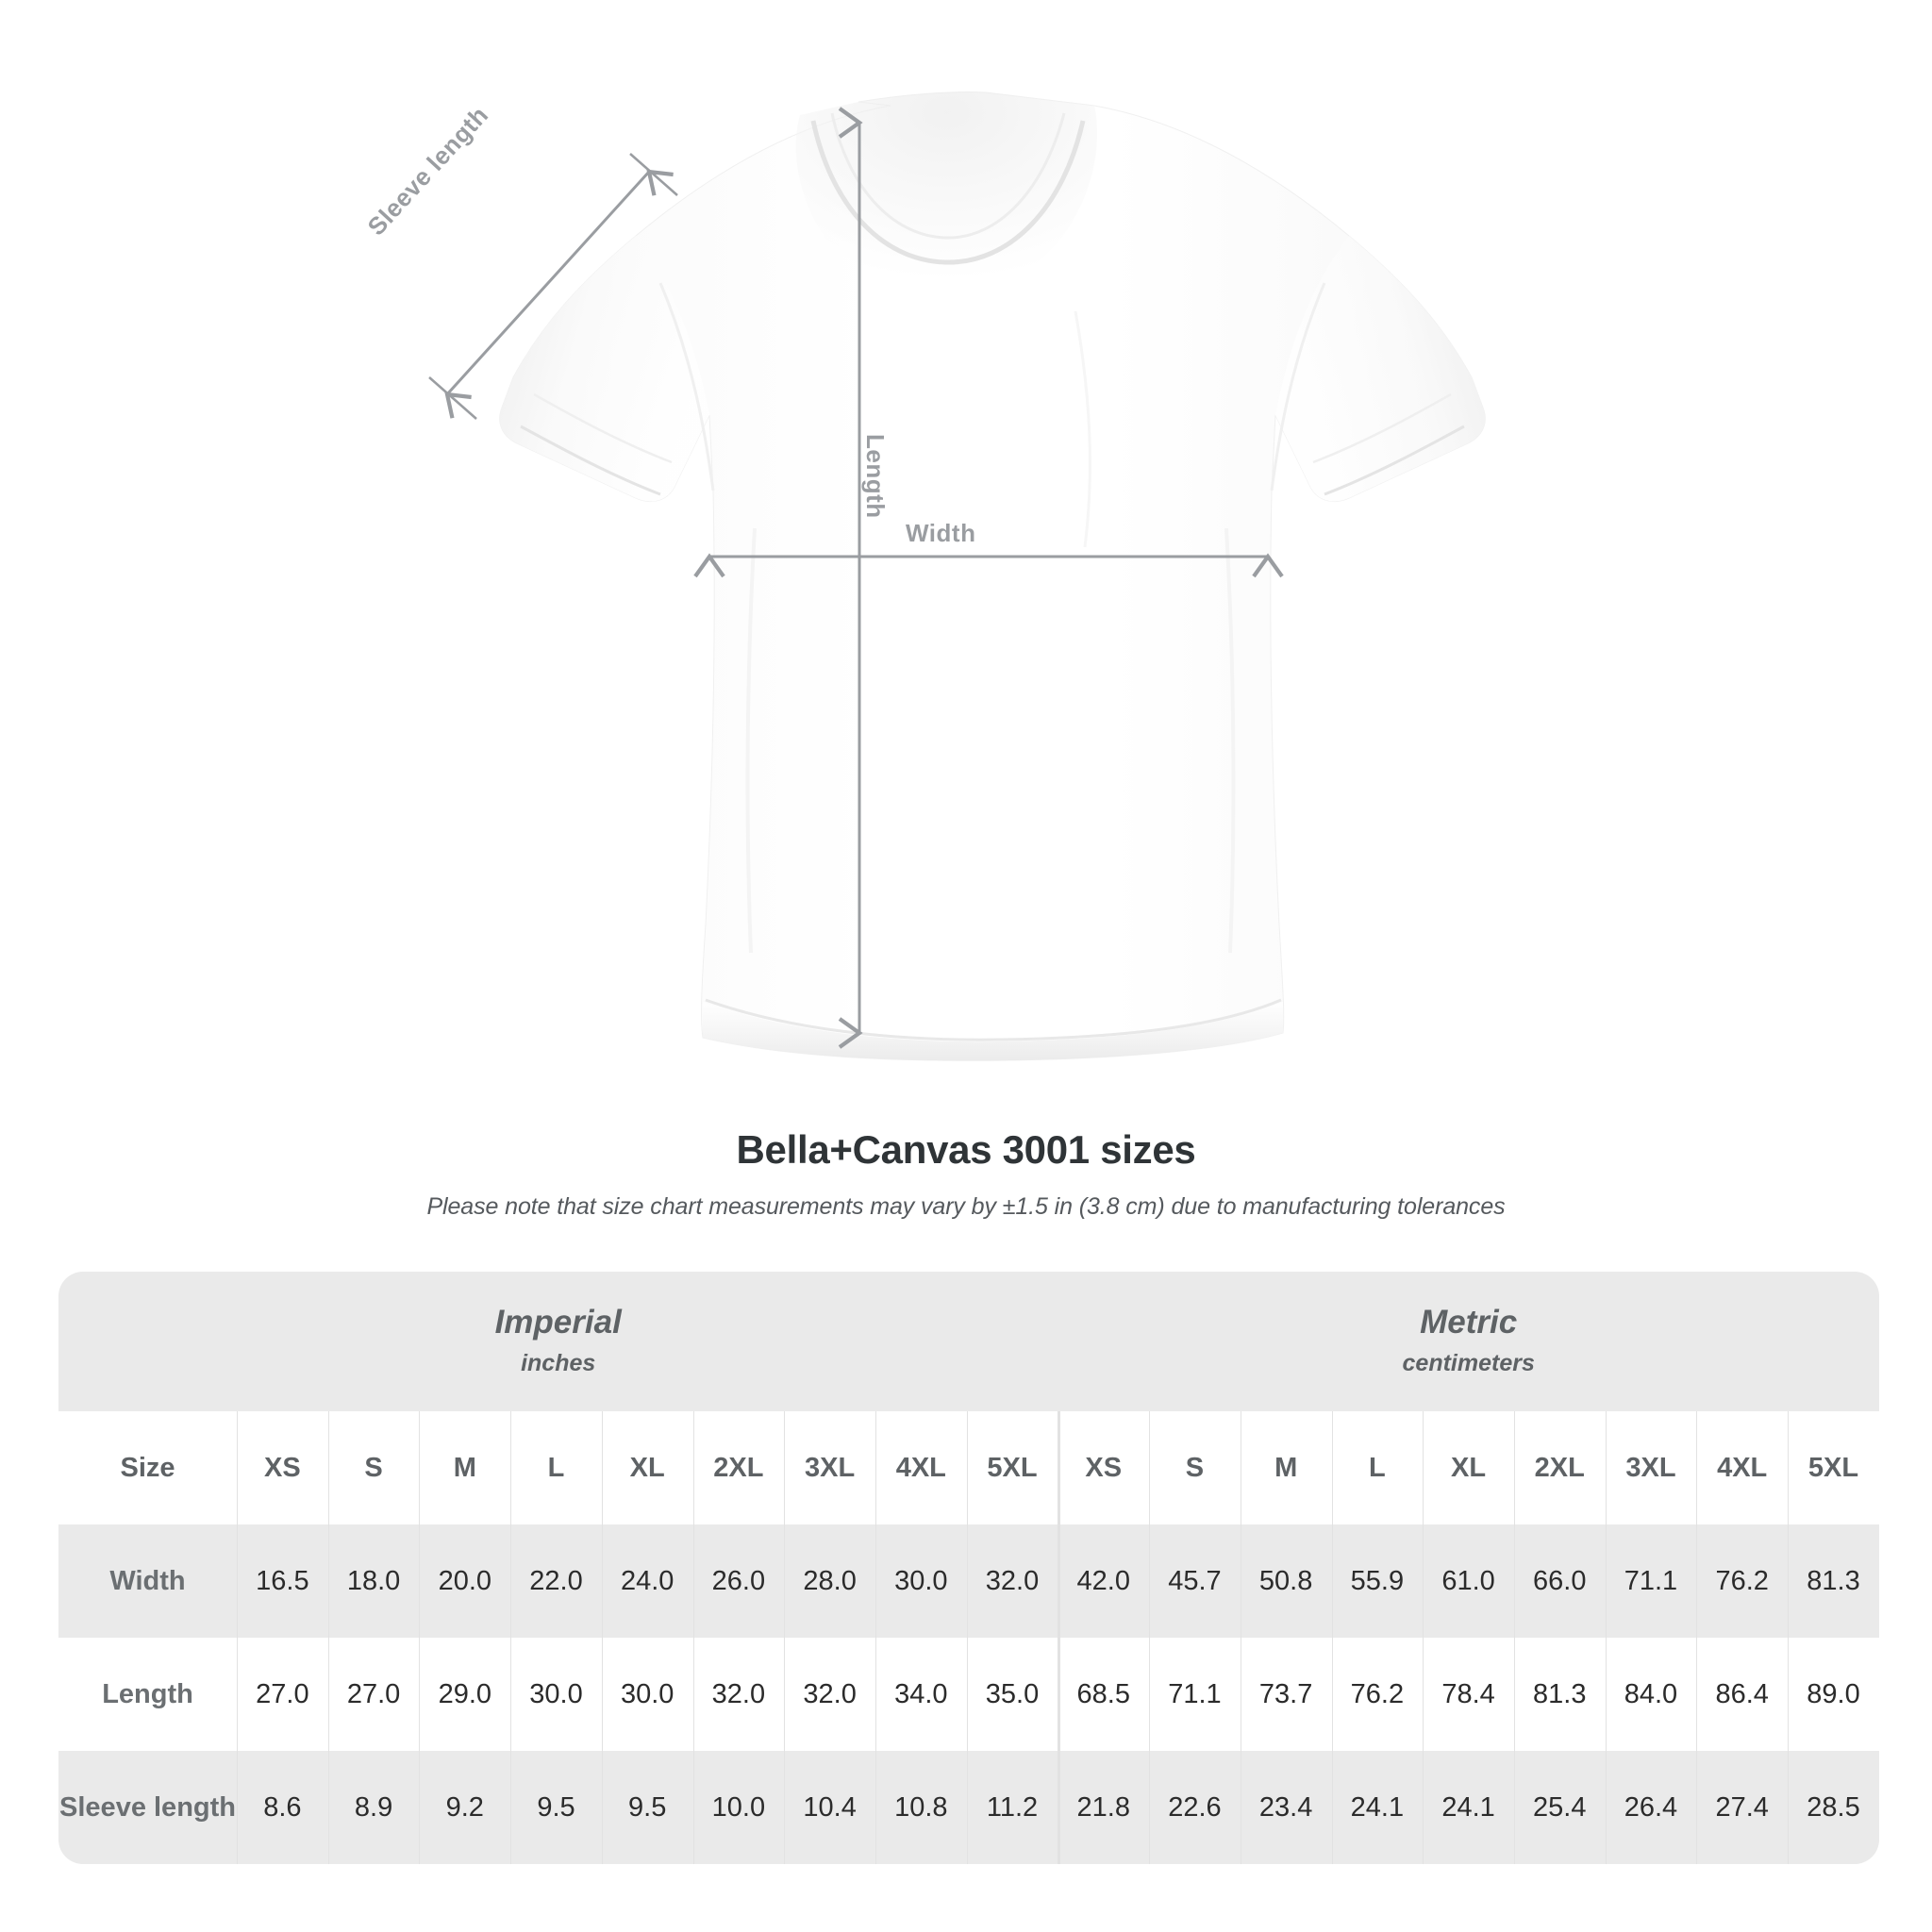 This screenshot has width=1932, height=1932. What do you see at coordinates (1651, 1468) in the screenshot?
I see `size-col-metric-3xl: 3XL` at bounding box center [1651, 1468].